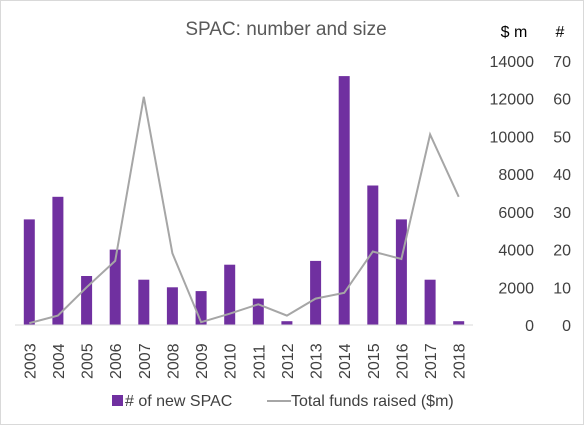 The image size is (584, 425). I want to click on x-tick-label: 2012, so click(288, 361).